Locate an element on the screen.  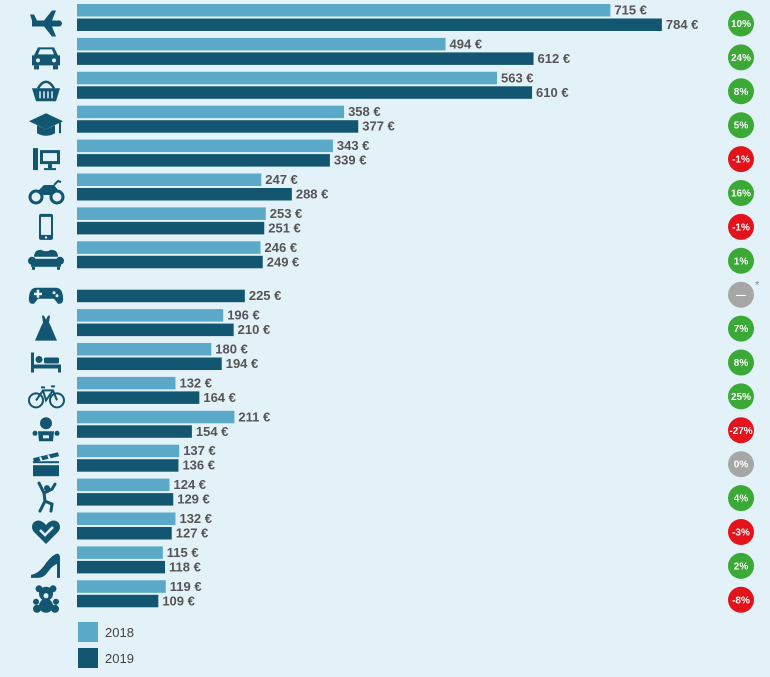
category-row: 343 €339 € -1% is located at coordinates (393, 155).